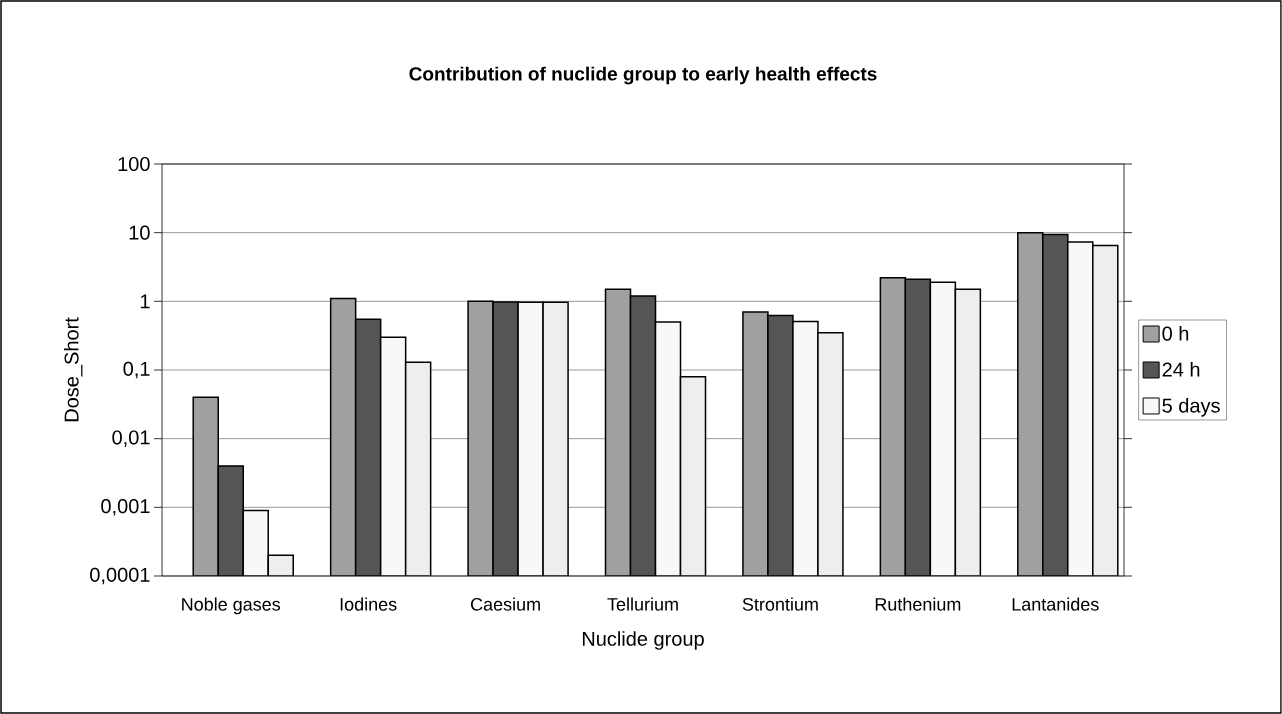  Describe the element at coordinates (918, 604) in the screenshot. I see `x-tick-label: Ruthenium` at that location.